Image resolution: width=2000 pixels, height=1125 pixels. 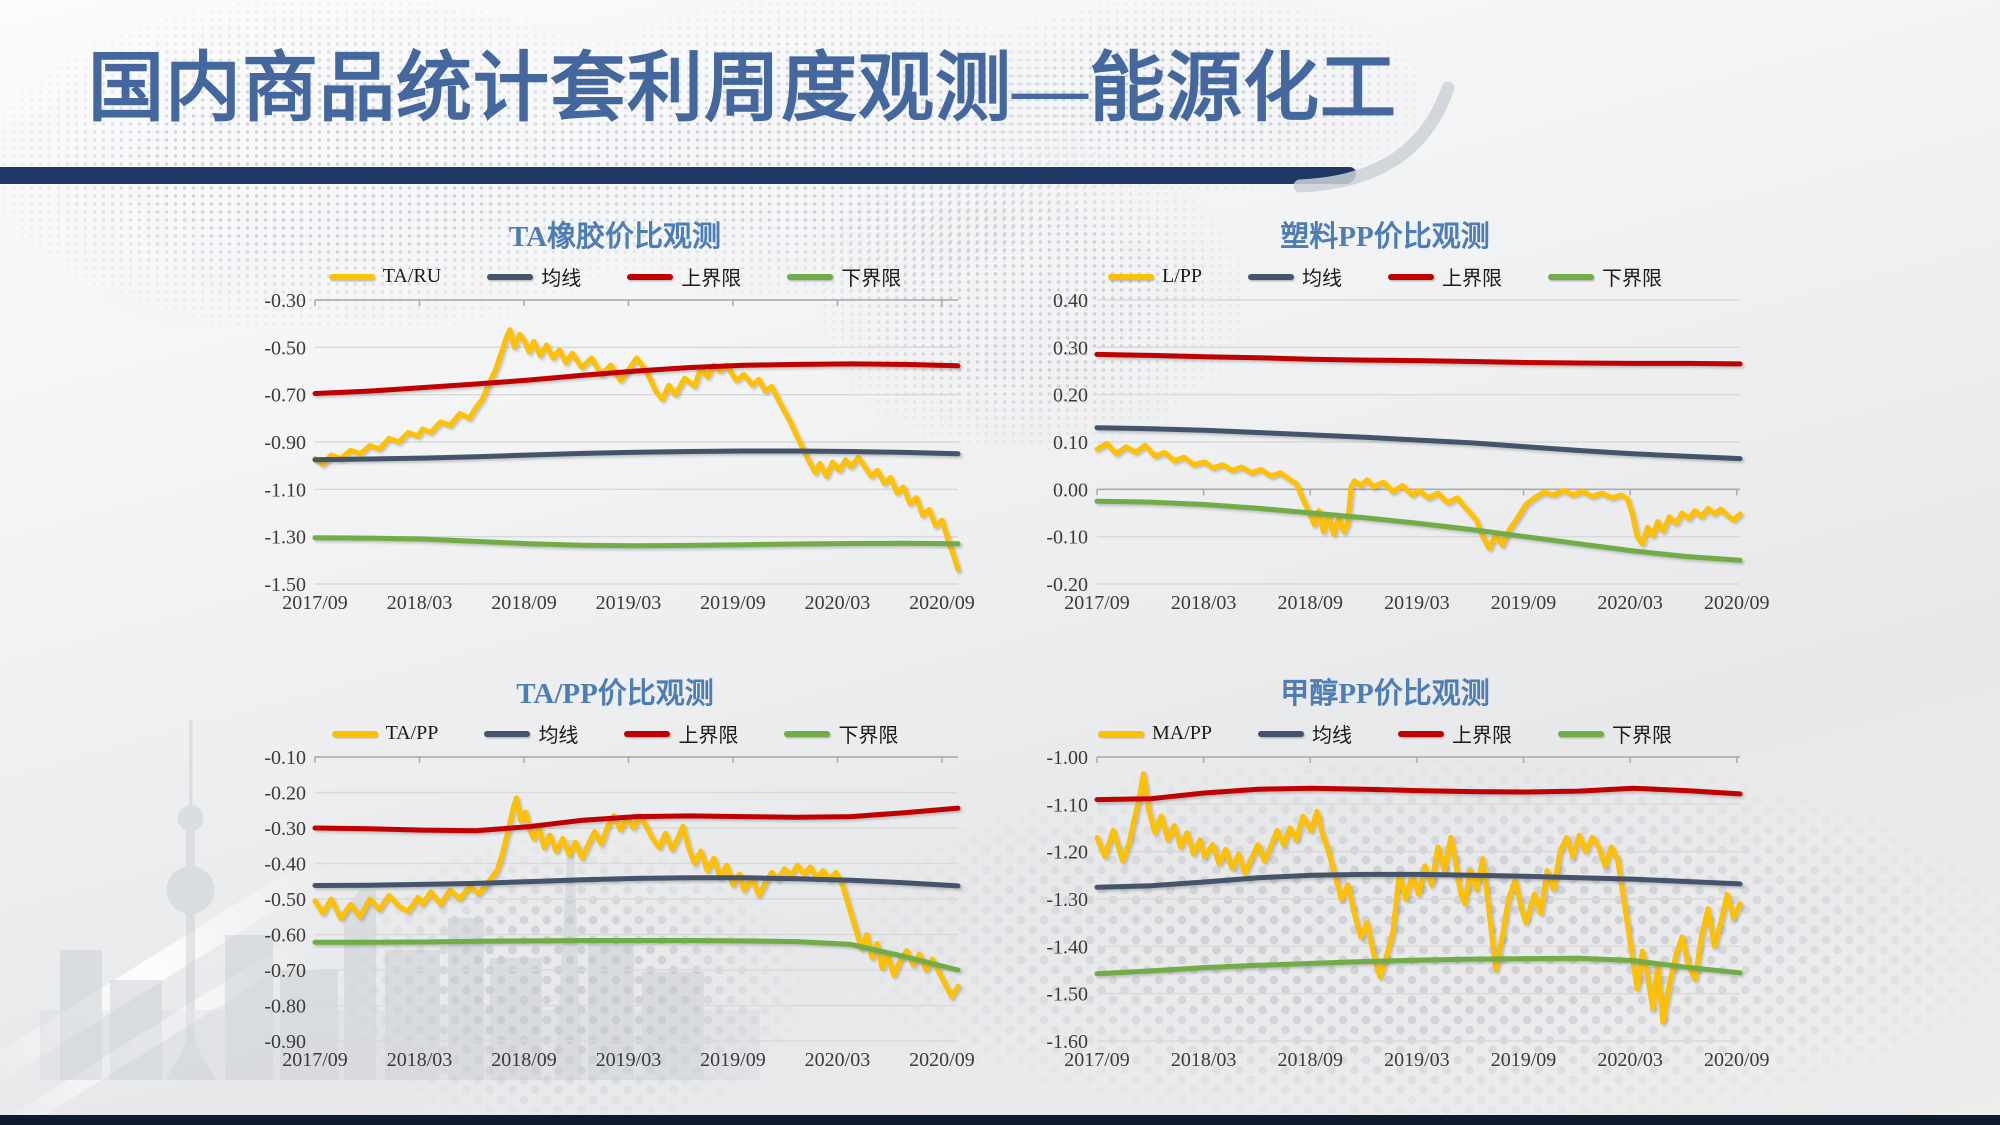 I want to click on y-axis-label: 0.10, so click(x=1070, y=443).